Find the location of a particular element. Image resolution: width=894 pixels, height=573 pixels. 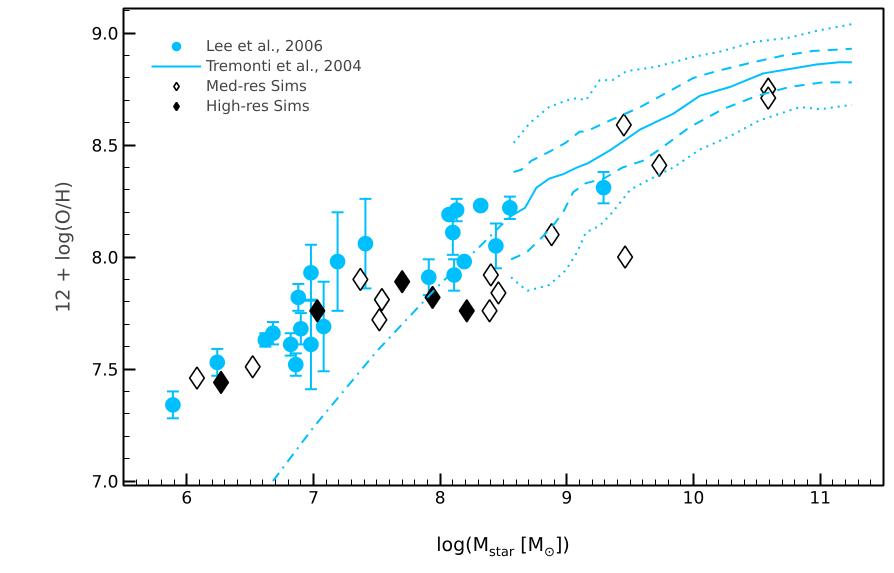

legend-label: Med-res Sims is located at coordinates (256, 86).